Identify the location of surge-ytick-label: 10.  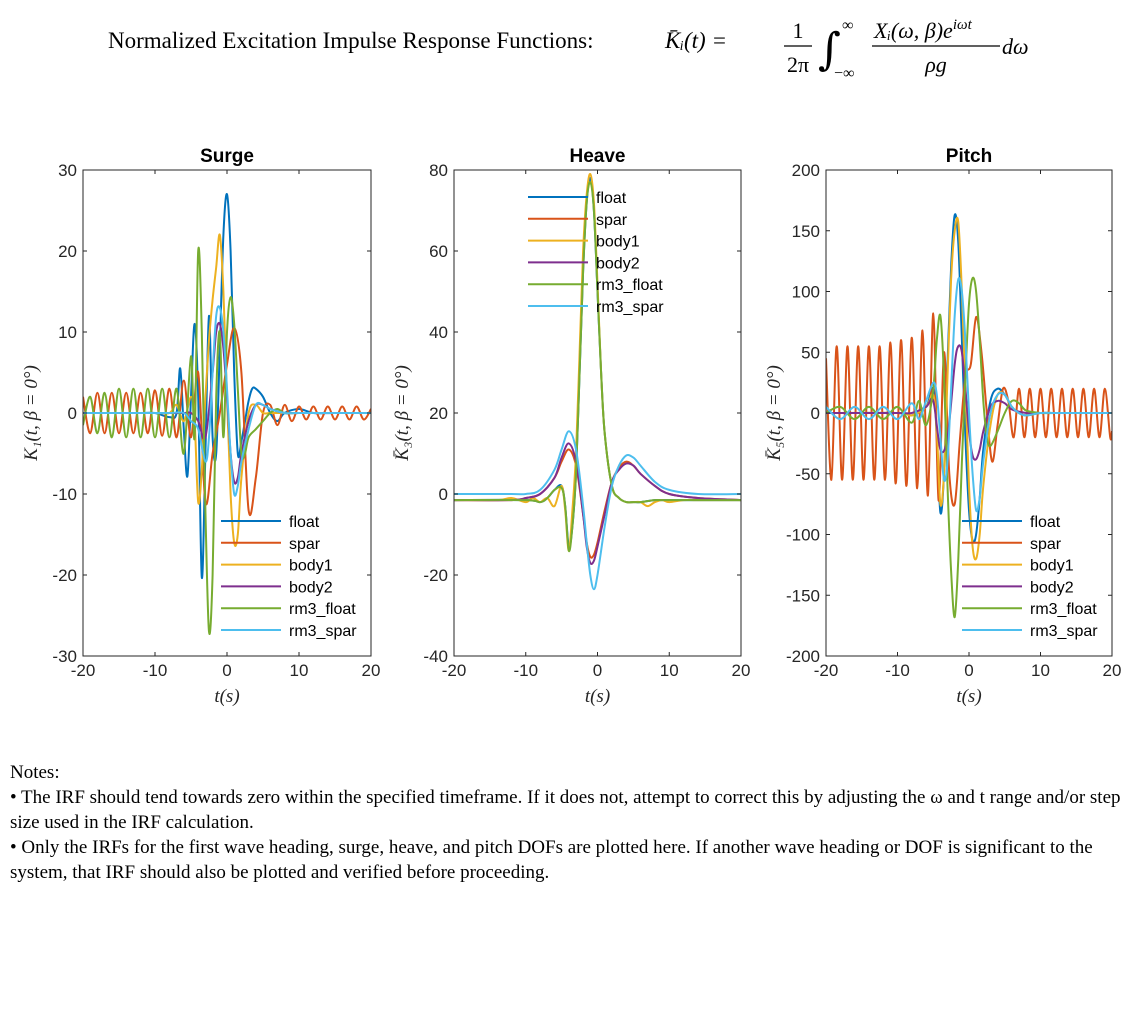
(67, 332).